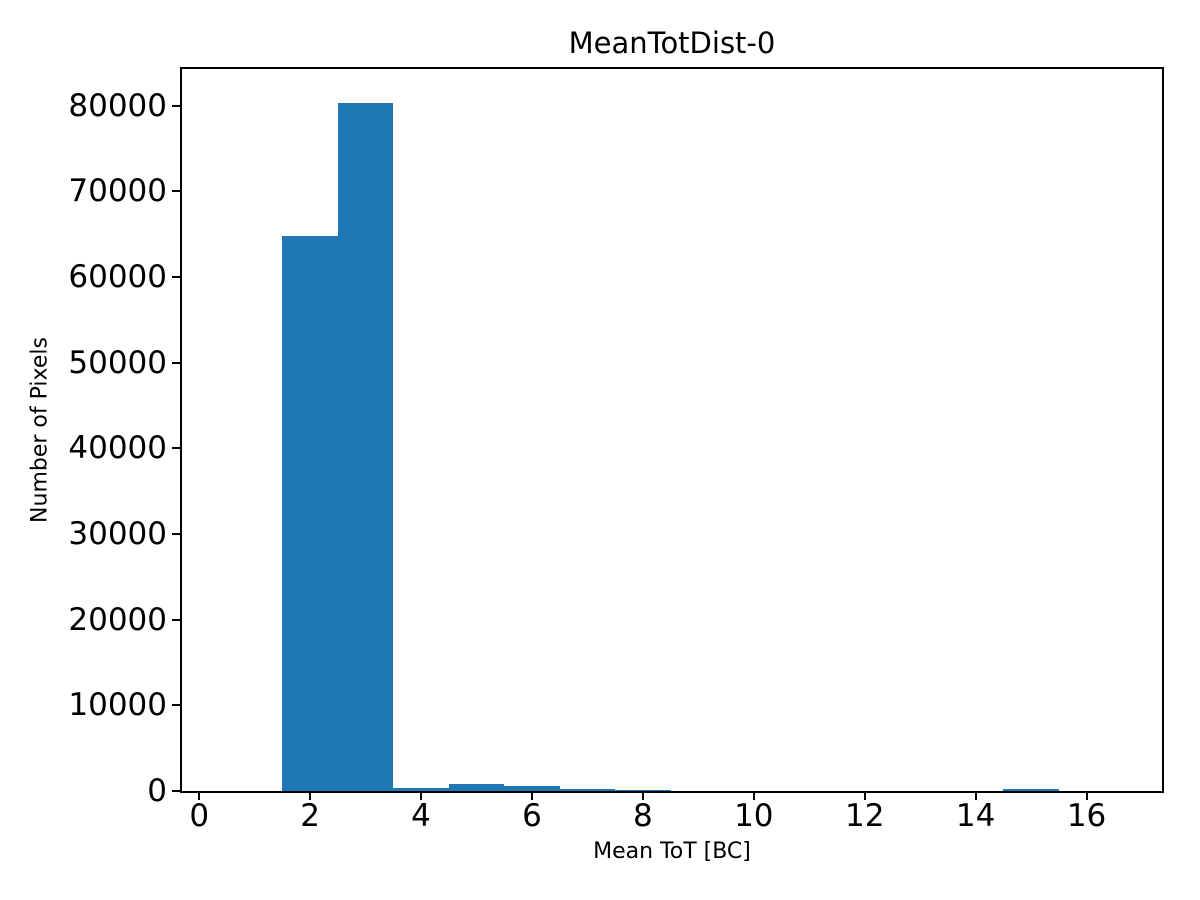 Image resolution: width=1200 pixels, height=900 pixels. I want to click on y-tick-label: 40000, so click(117, 448).